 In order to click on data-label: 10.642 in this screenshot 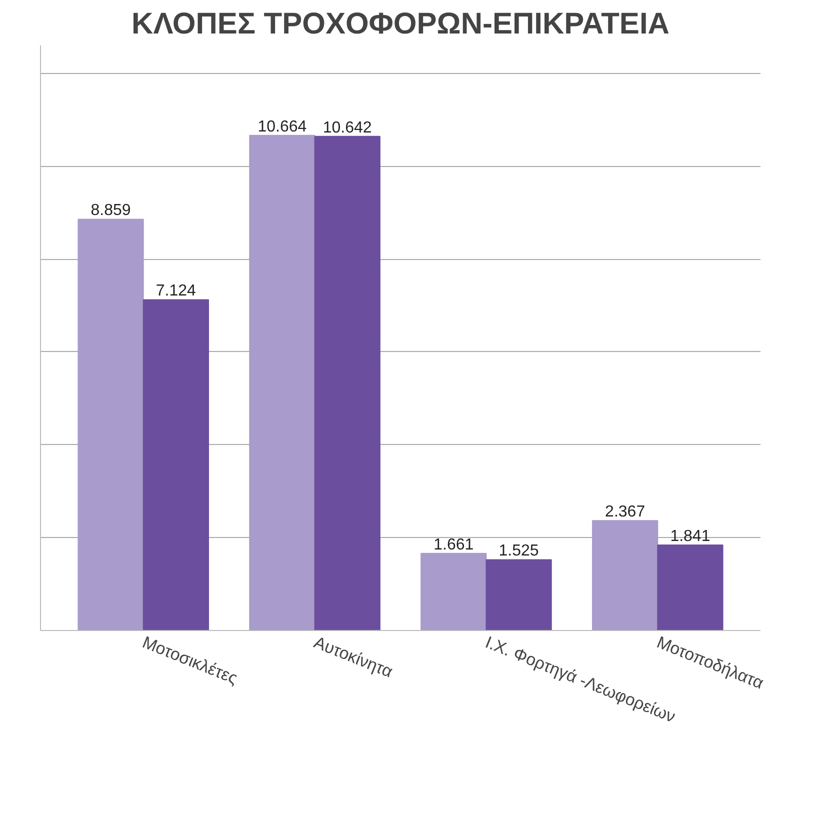, I will do `click(347, 127)`.